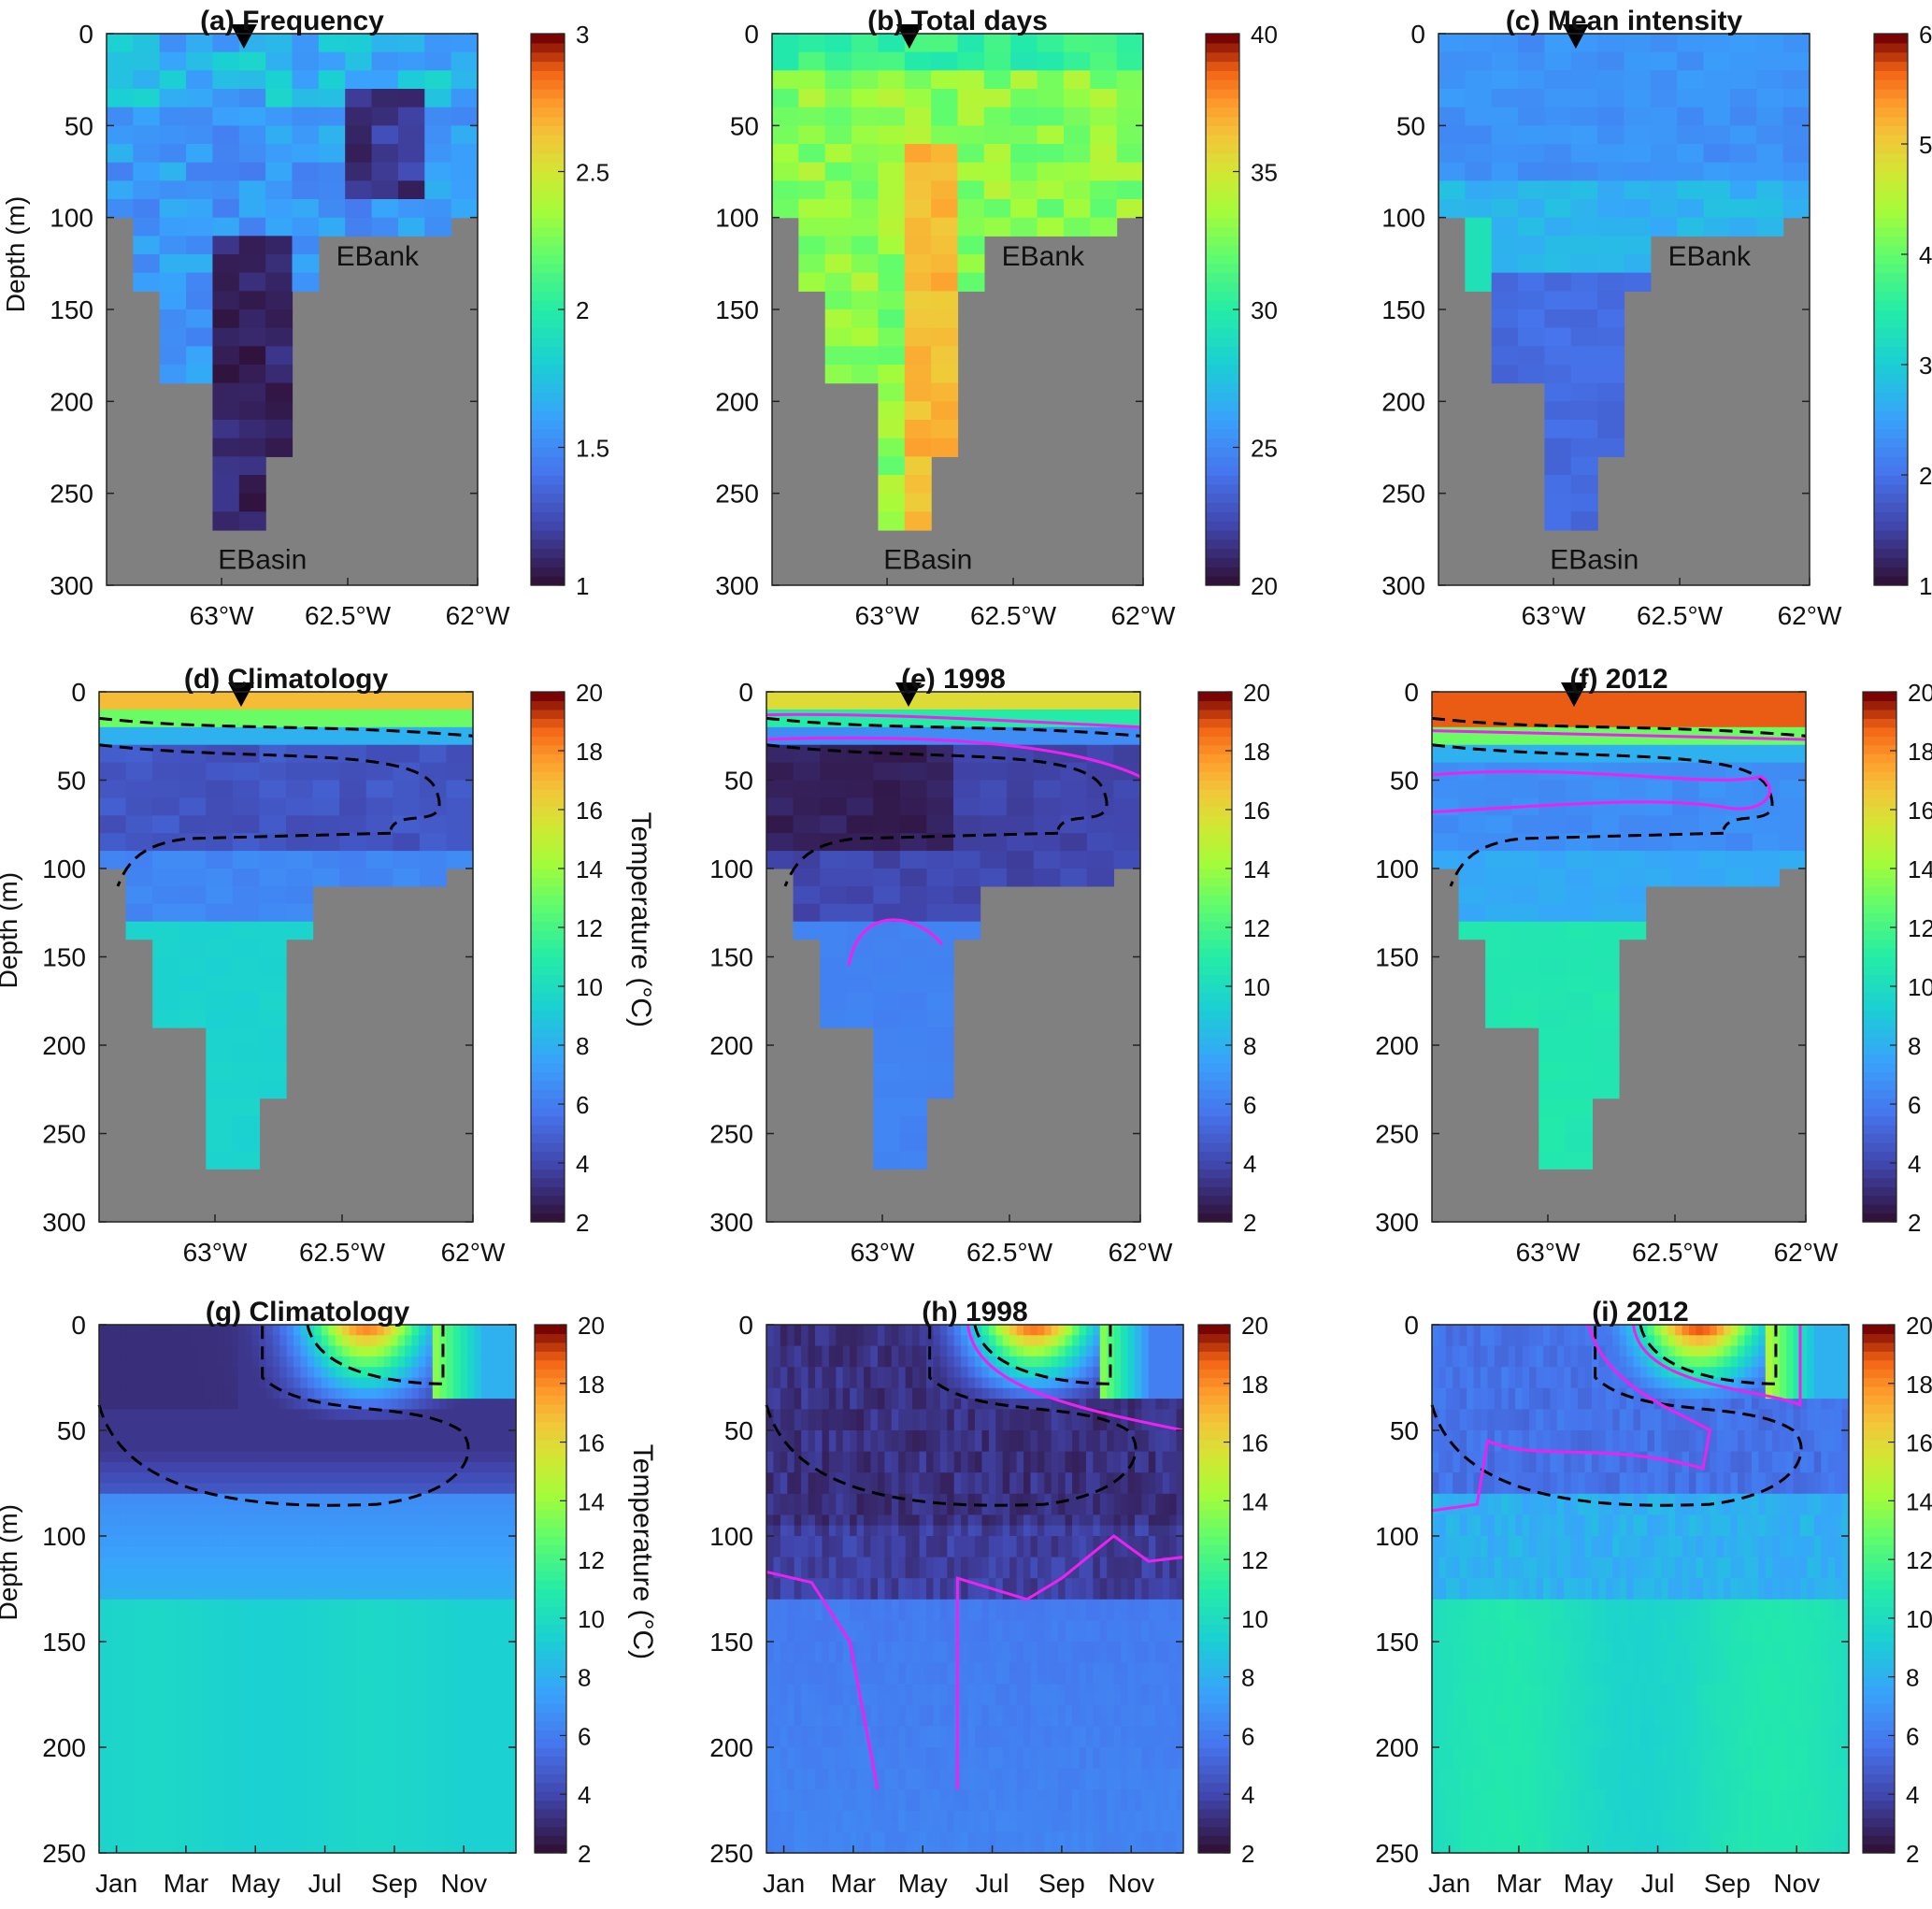 Image resolution: width=1932 pixels, height=1909 pixels. I want to click on y-tick-label: 100, so click(64, 1536).